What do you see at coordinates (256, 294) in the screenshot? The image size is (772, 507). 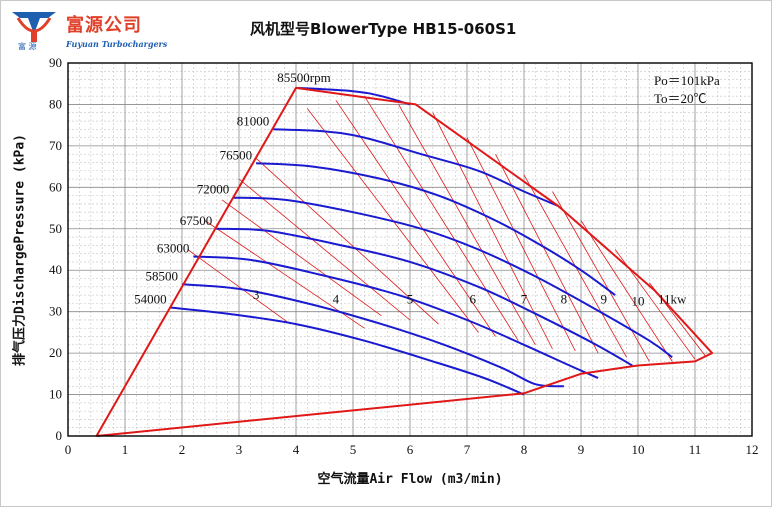 I see `power-line-label: 3` at bounding box center [256, 294].